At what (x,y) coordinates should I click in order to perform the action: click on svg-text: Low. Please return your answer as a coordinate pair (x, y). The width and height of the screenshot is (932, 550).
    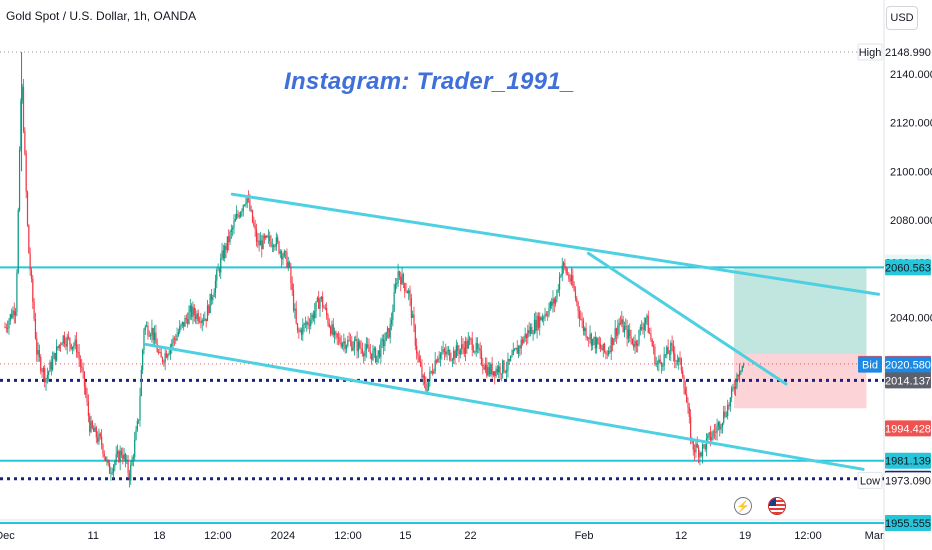
    Looking at the image, I should click on (870, 481).